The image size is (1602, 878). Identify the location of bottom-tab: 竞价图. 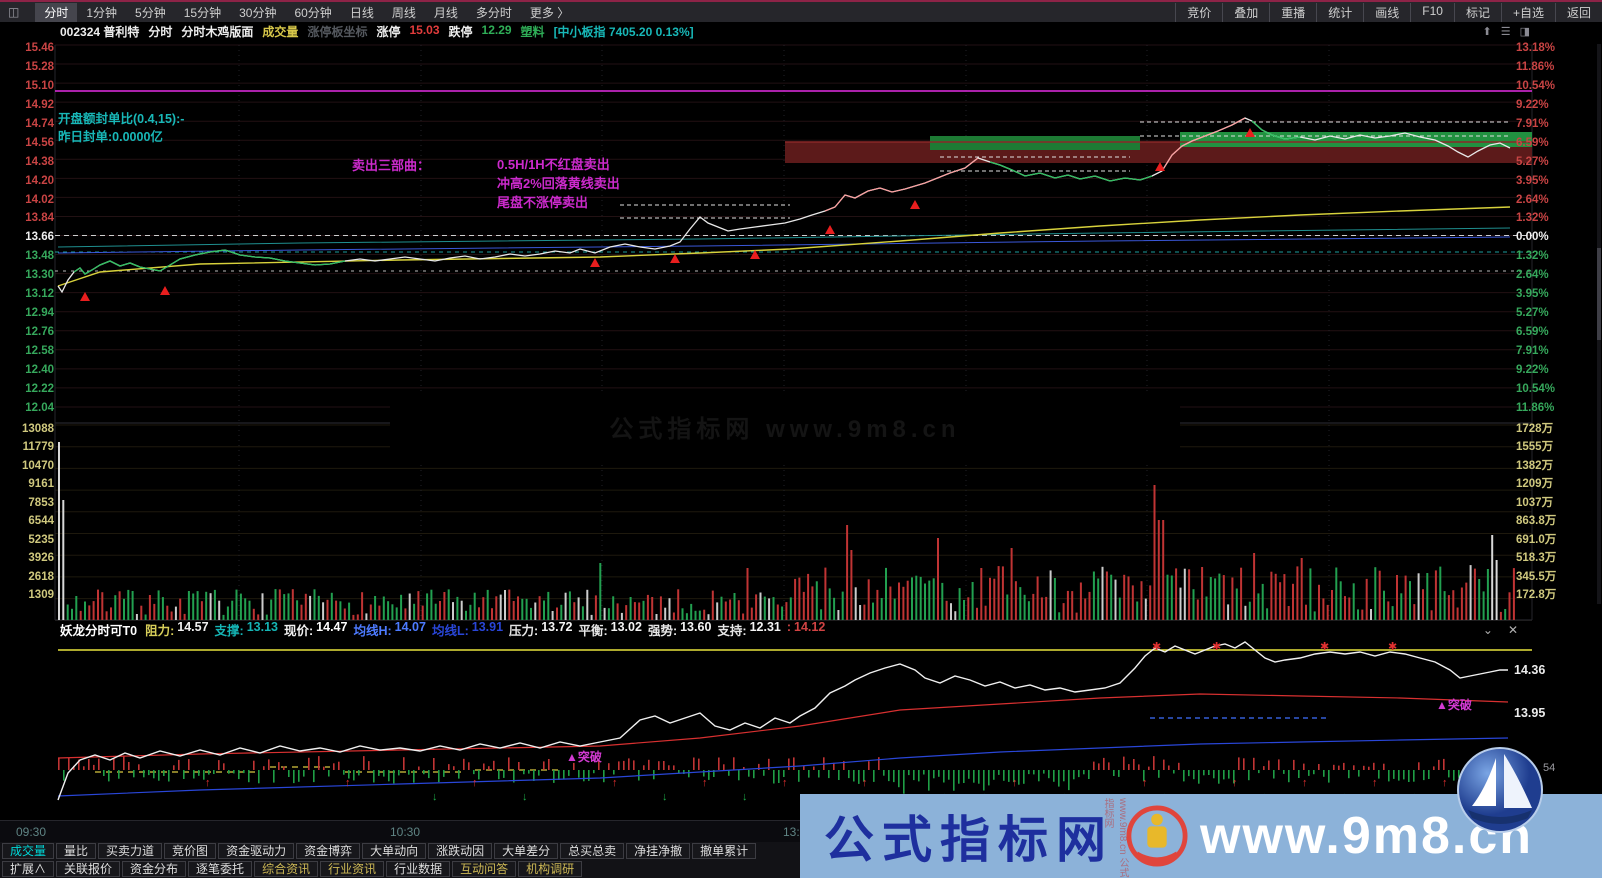
(190, 850).